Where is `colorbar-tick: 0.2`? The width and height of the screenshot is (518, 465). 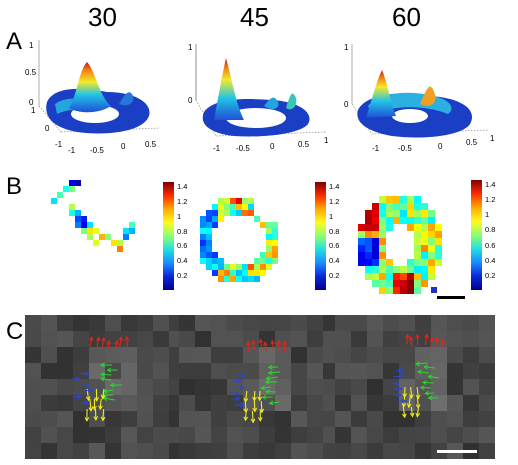 colorbar-tick: 0.2 is located at coordinates (490, 275).